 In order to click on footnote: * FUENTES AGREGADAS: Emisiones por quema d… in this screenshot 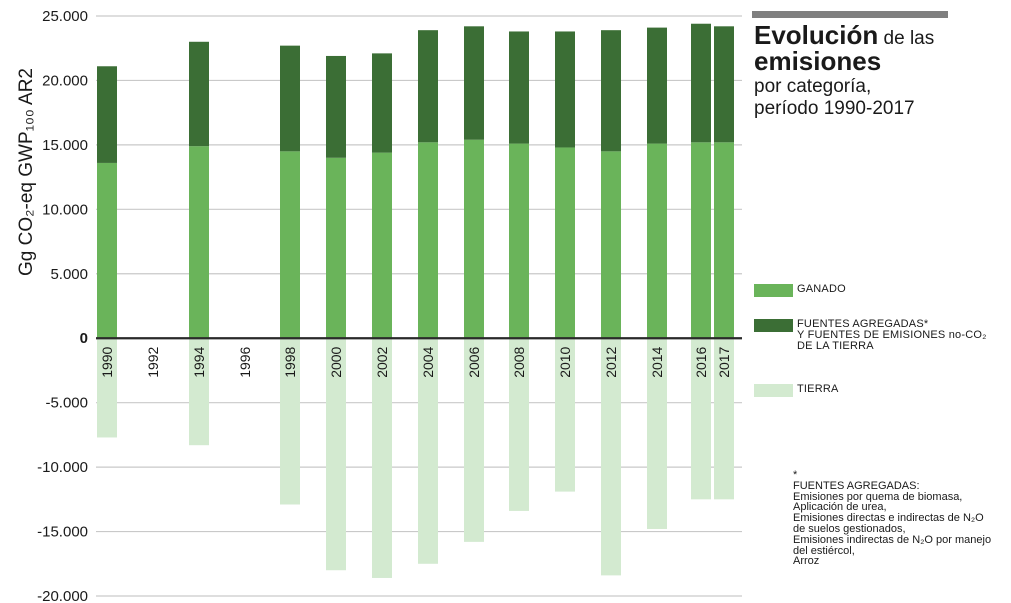, I will do `click(902, 518)`.